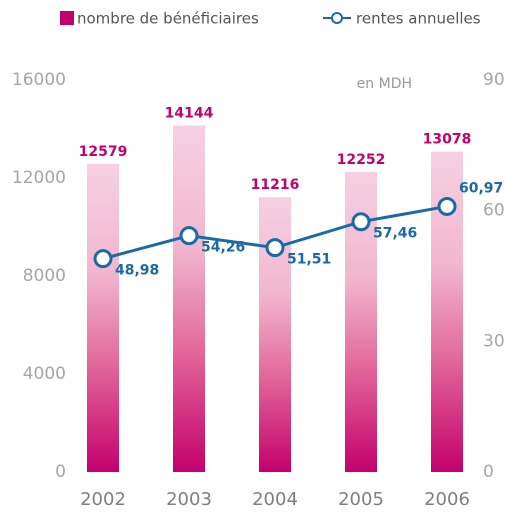 The image size is (509, 515). What do you see at coordinates (361, 499) in the screenshot?
I see `x-tick-label: 2005` at bounding box center [361, 499].